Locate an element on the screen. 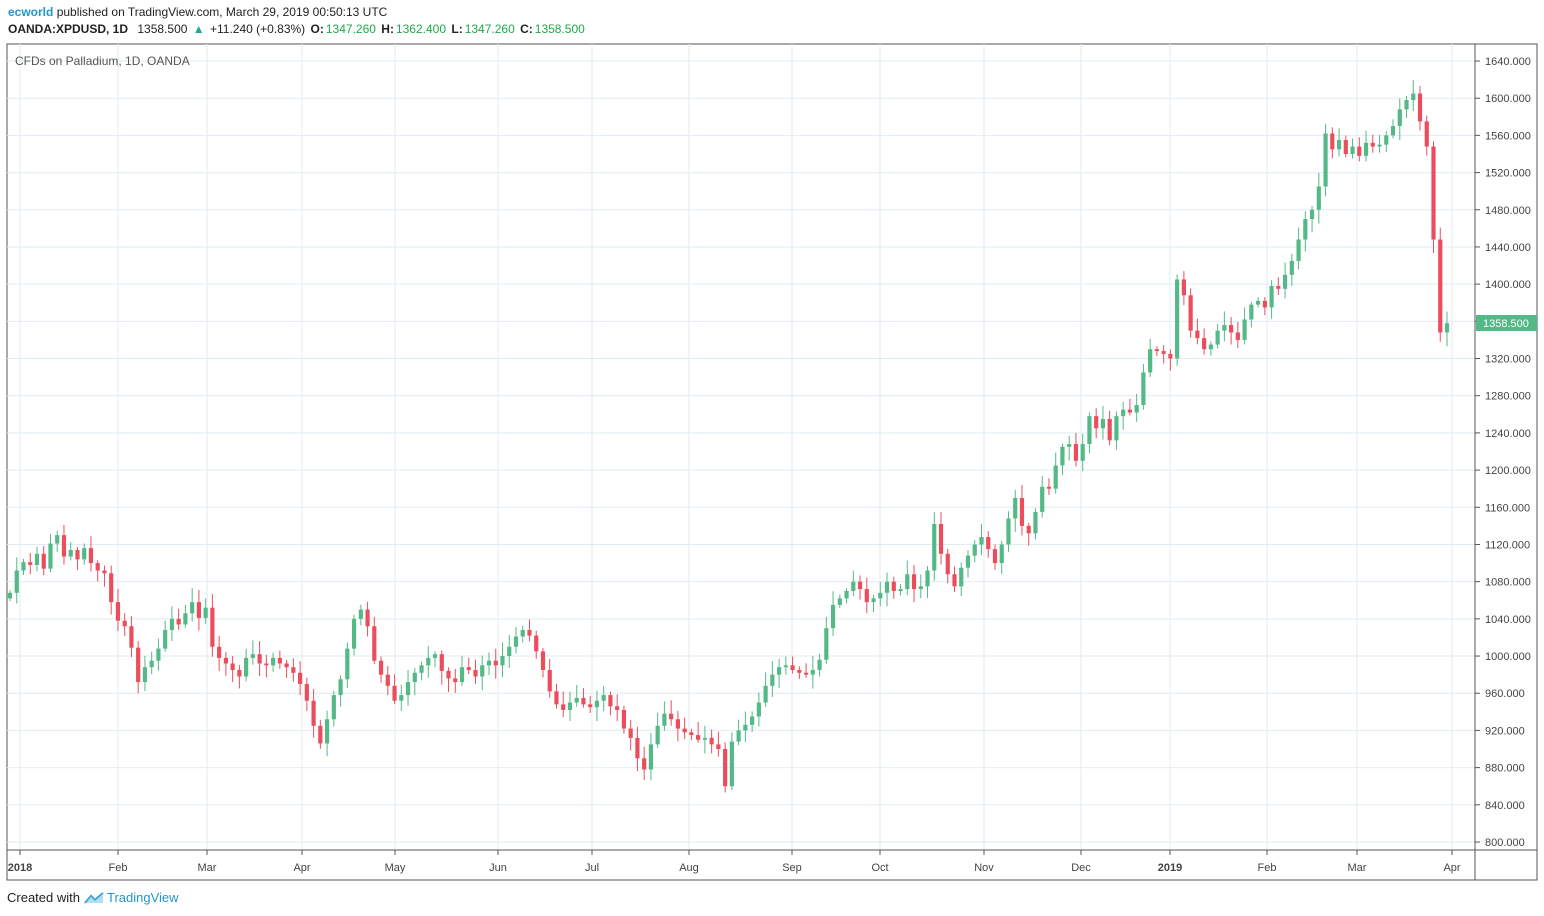 Image resolution: width=1544 pixels, height=916 pixels. symbol-label: OANDA:XPDUSD, 1D is located at coordinates (68, 29).